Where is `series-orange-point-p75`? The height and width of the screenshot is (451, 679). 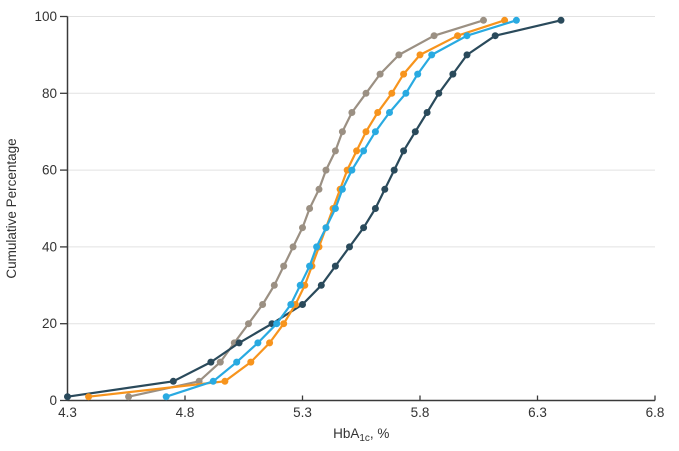 series-orange-point-p75 is located at coordinates (378, 112).